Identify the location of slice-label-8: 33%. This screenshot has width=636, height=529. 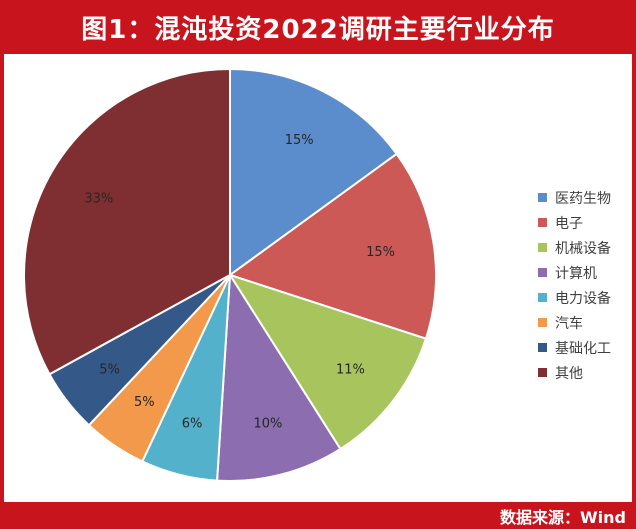
(98, 198).